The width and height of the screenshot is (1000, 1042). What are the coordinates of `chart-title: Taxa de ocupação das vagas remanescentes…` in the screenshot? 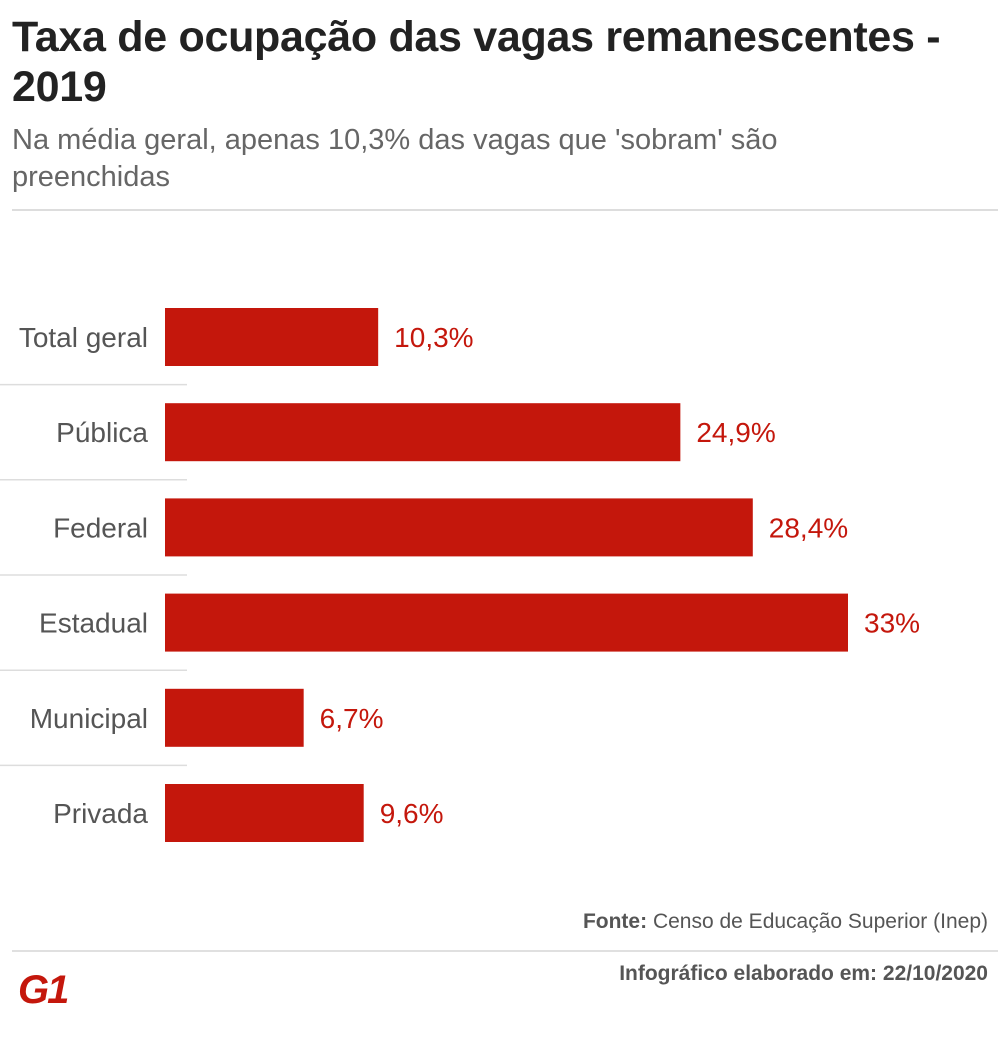 It's located at (476, 62).